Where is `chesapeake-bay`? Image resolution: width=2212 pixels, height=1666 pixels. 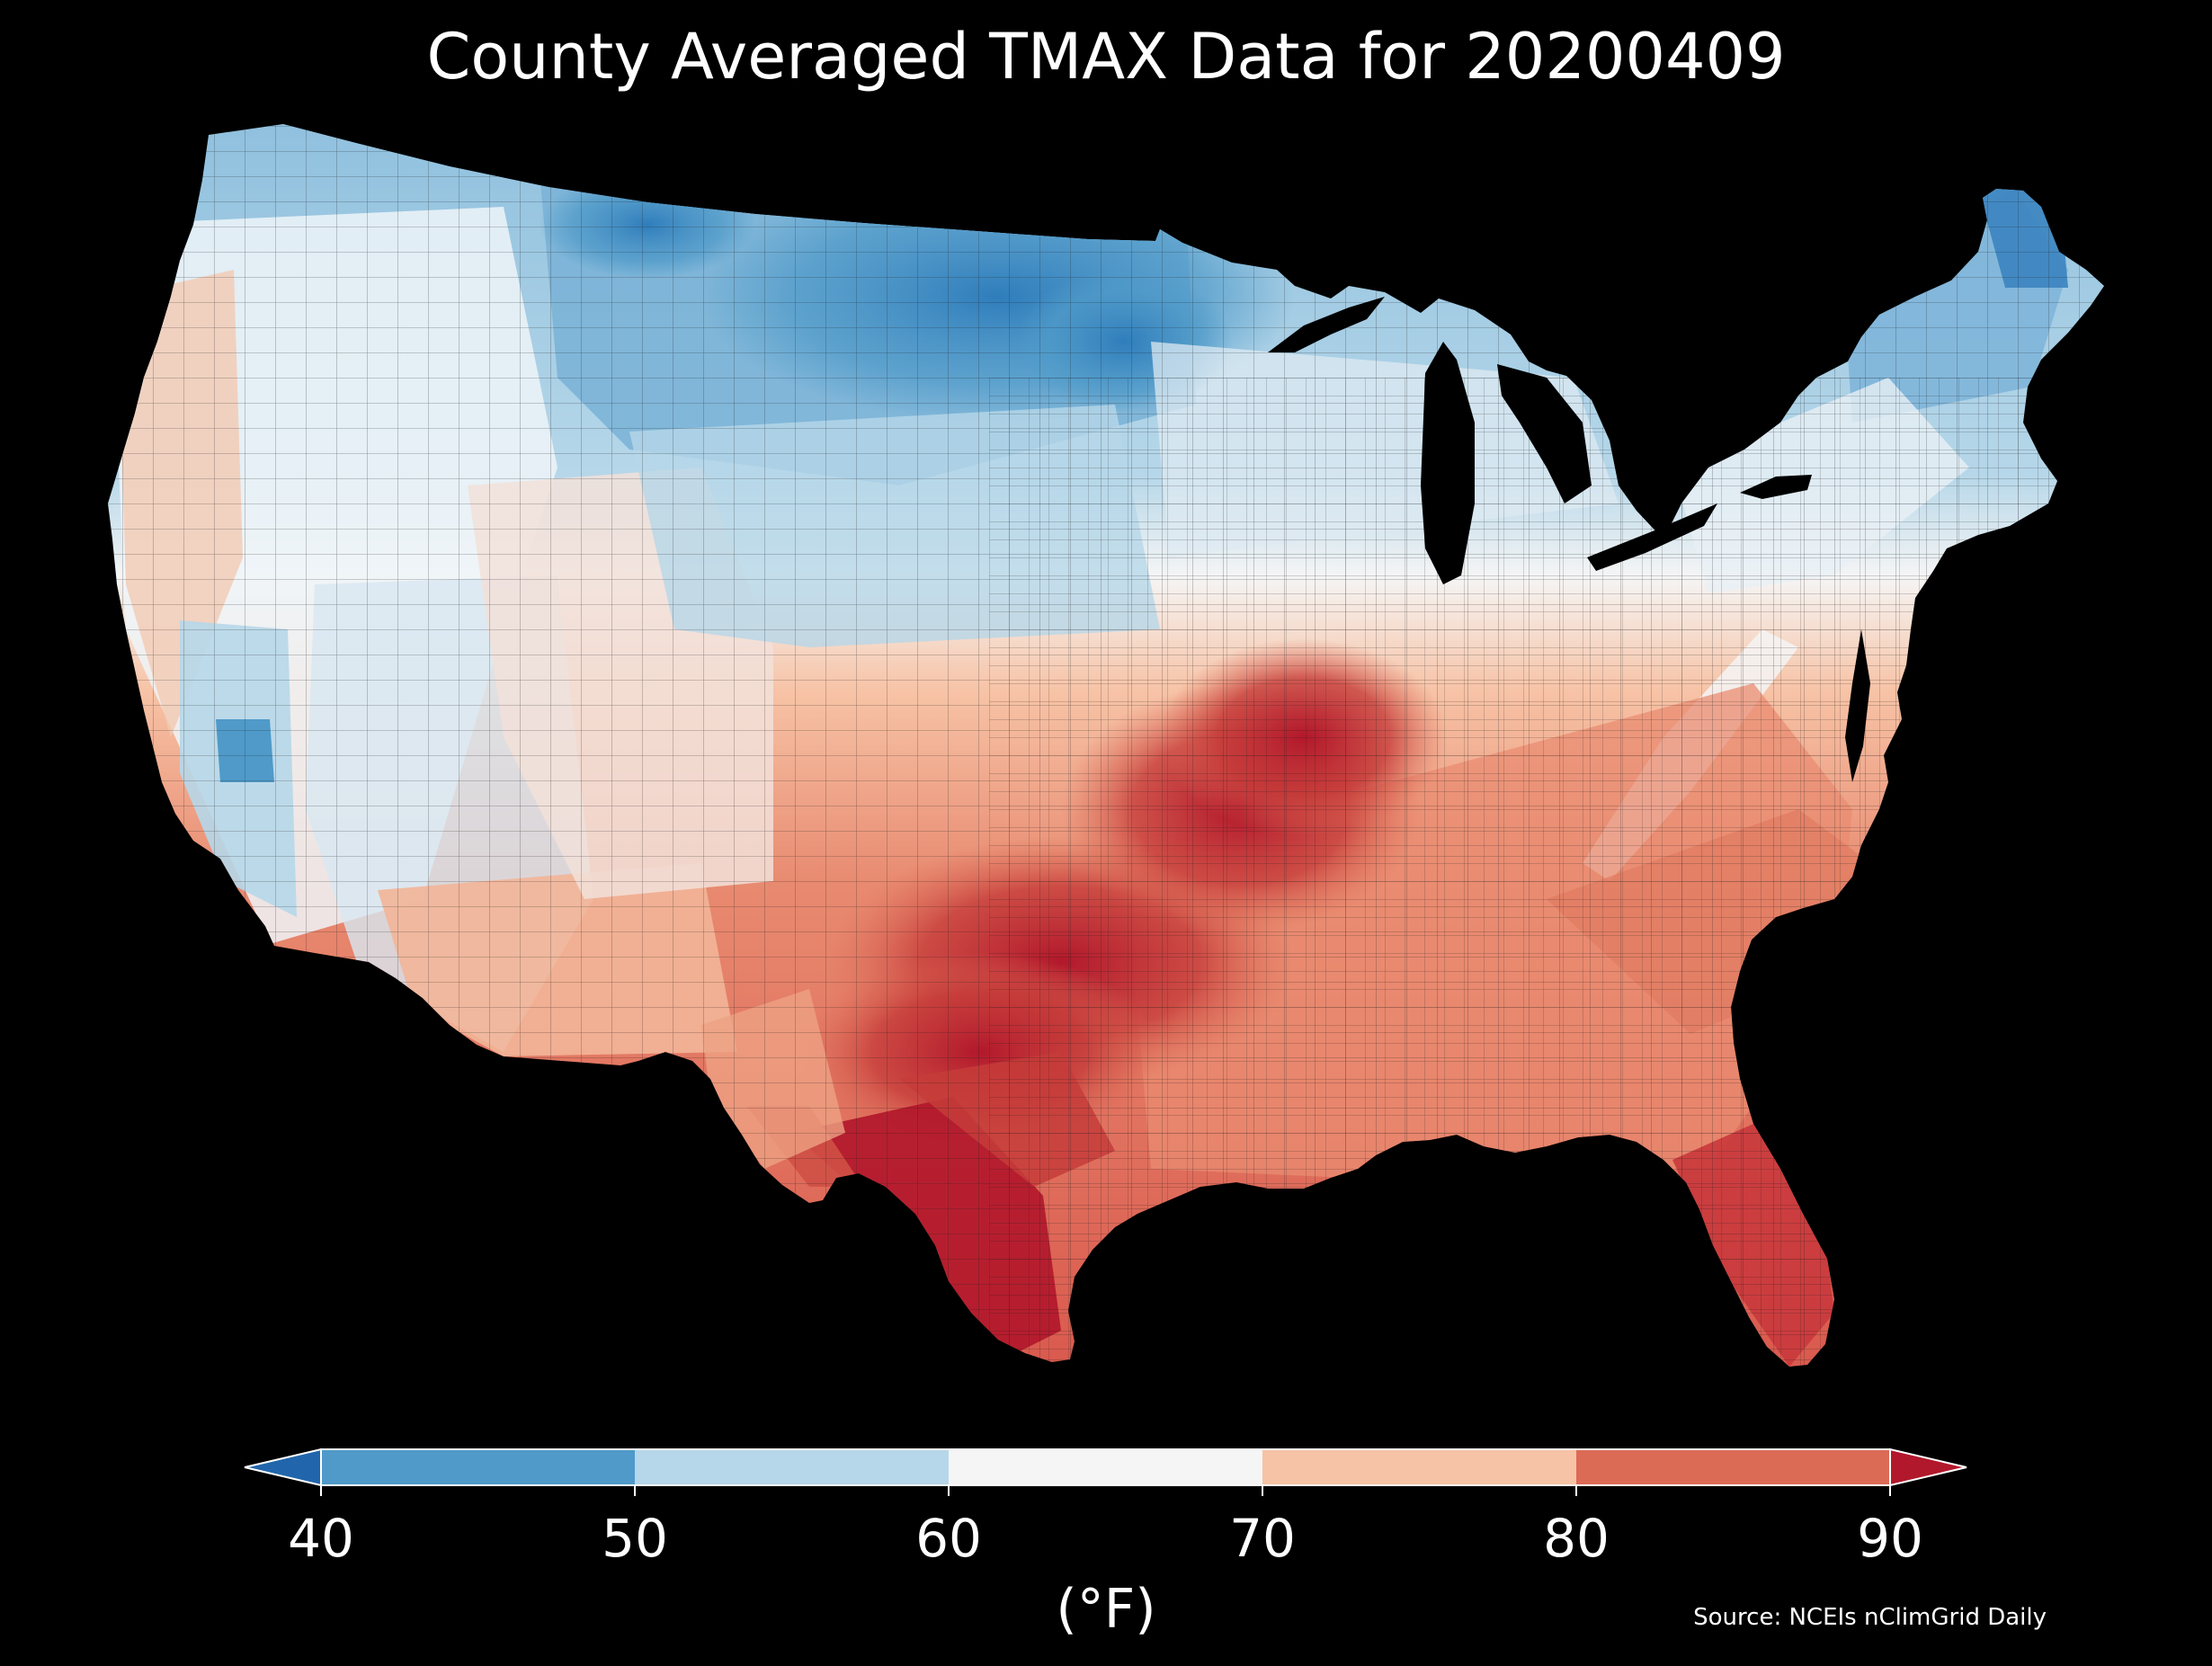
chesapeake-bay is located at coordinates (1857, 705).